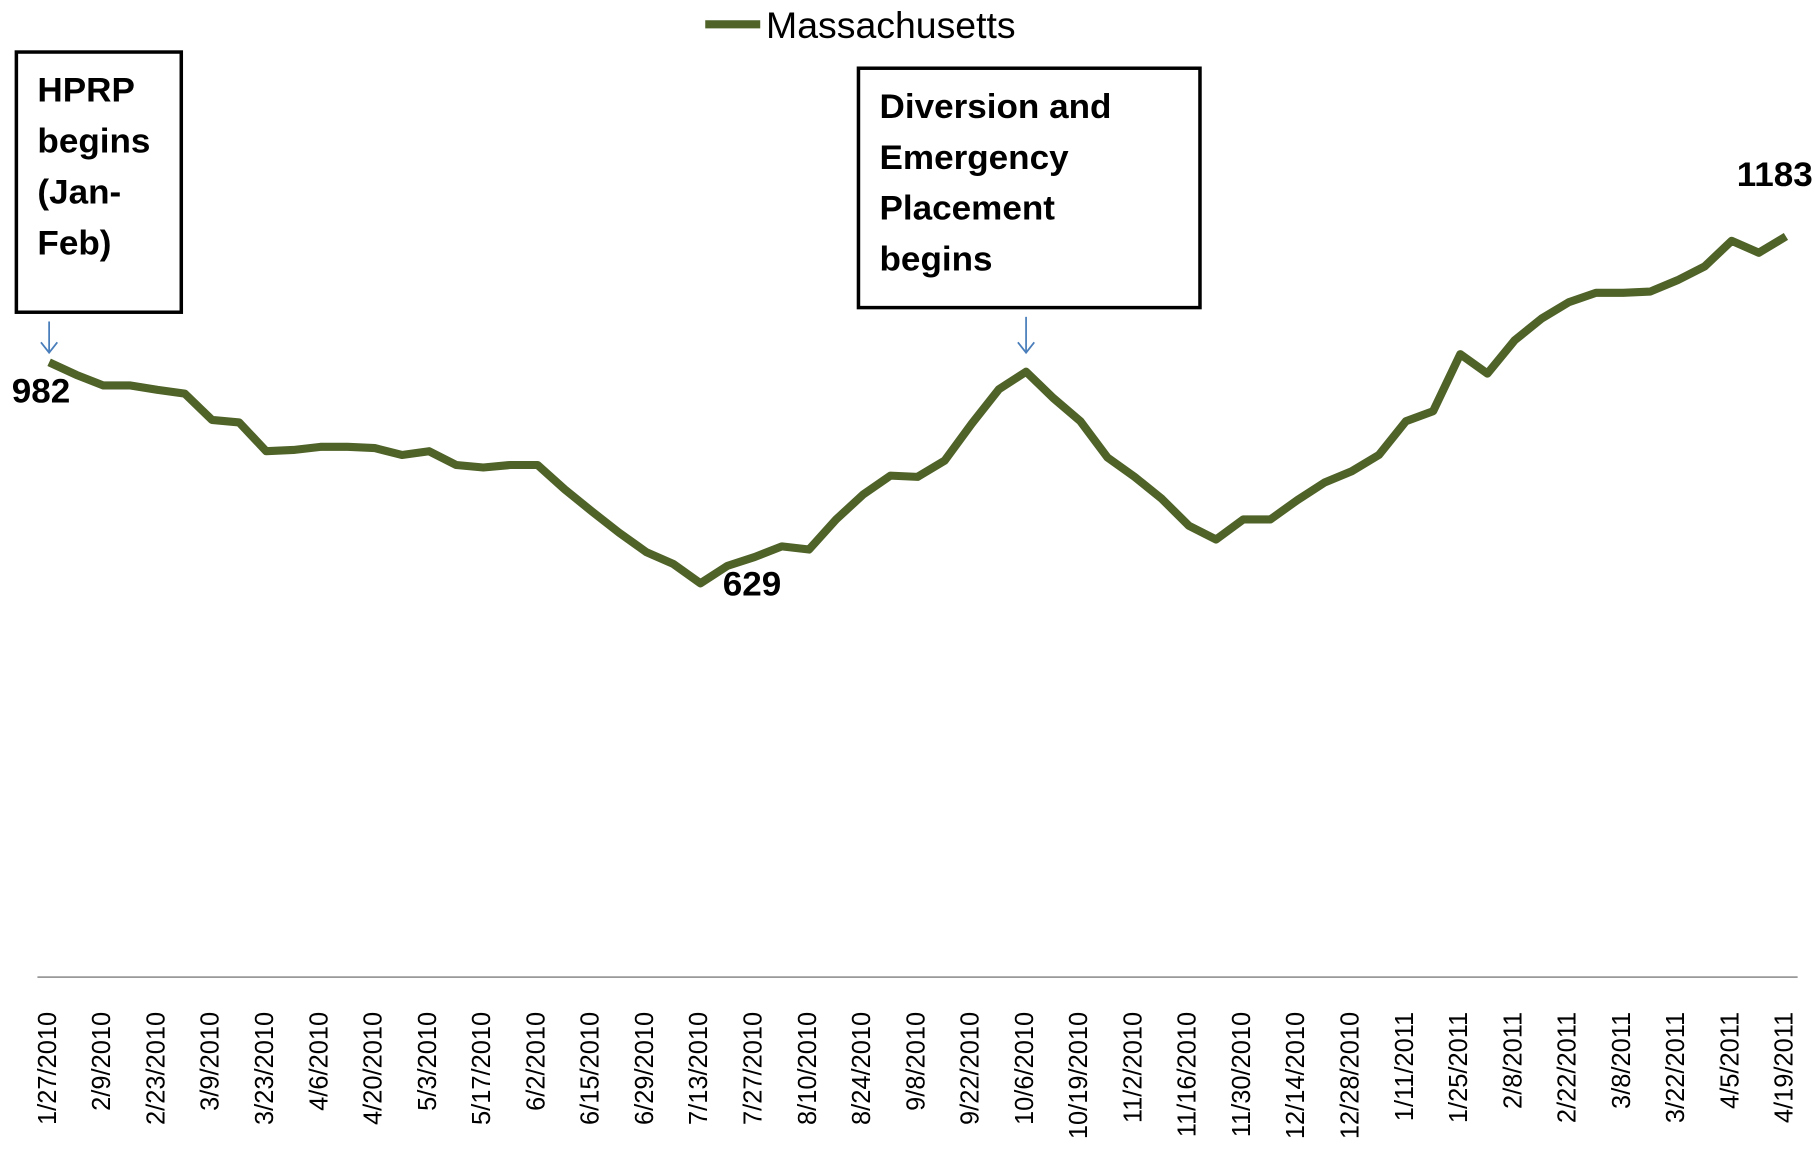 The height and width of the screenshot is (1161, 1814). What do you see at coordinates (1350, 1075) in the screenshot?
I see `x-tick-label: 12/28/2010` at bounding box center [1350, 1075].